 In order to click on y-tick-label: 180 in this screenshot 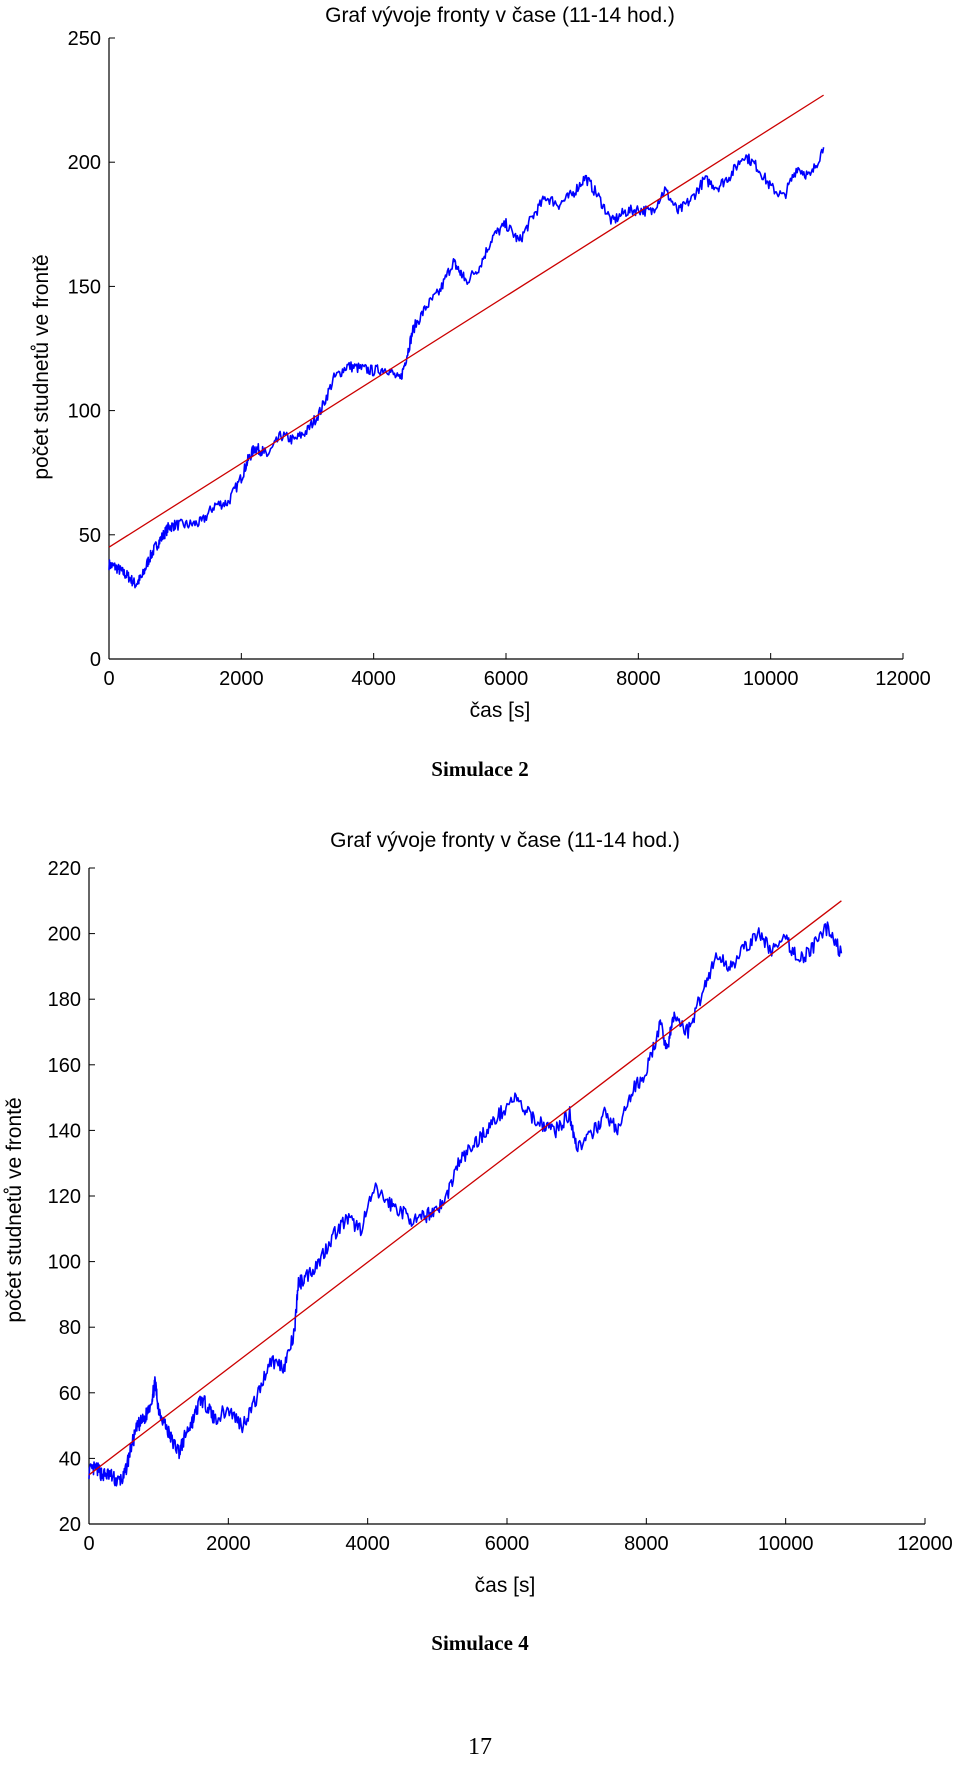, I will do `click(64, 1000)`.